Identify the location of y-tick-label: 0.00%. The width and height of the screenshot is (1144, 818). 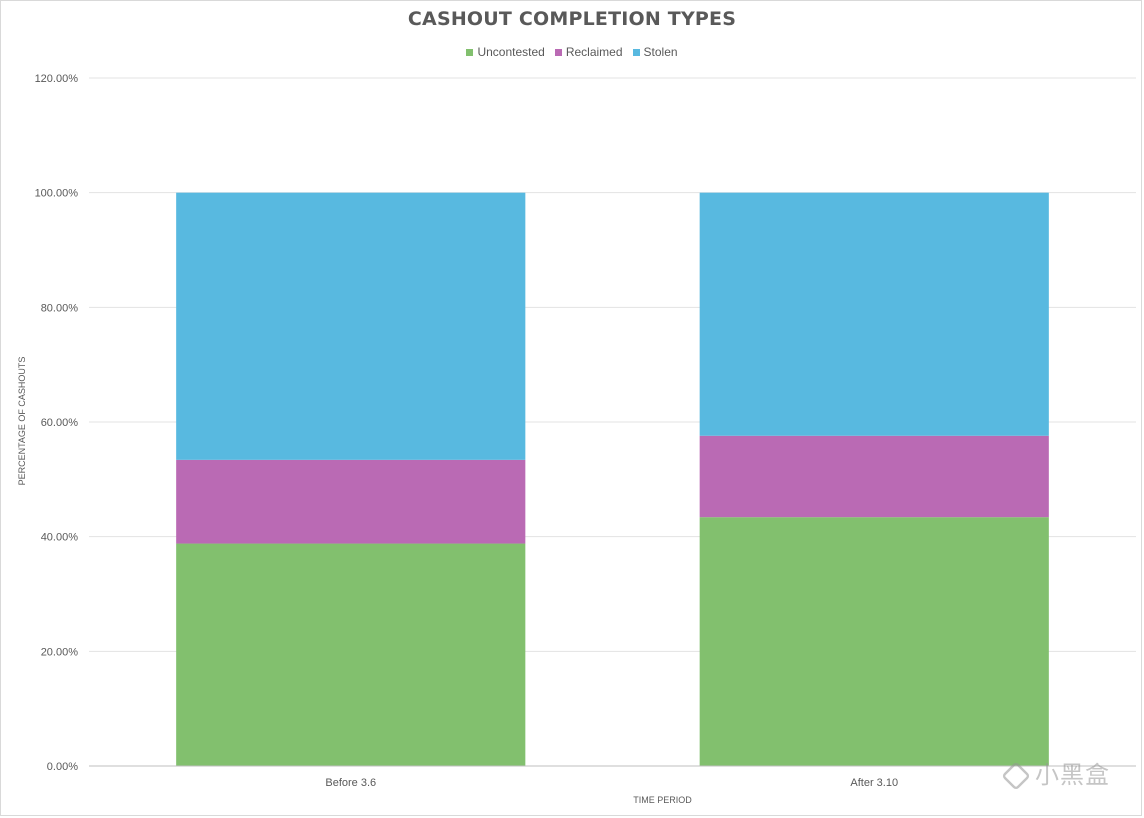
(62, 767).